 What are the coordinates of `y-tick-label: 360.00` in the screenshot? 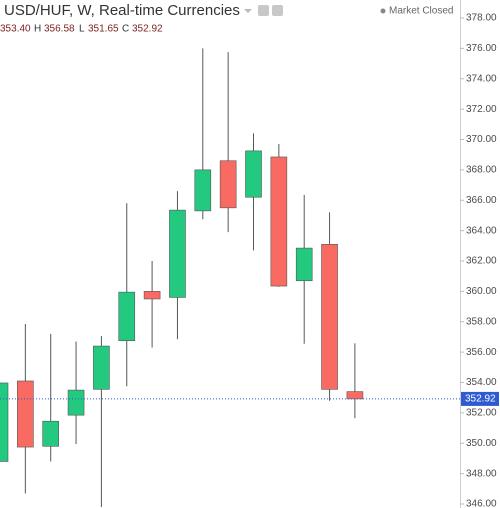 It's located at (481, 291).